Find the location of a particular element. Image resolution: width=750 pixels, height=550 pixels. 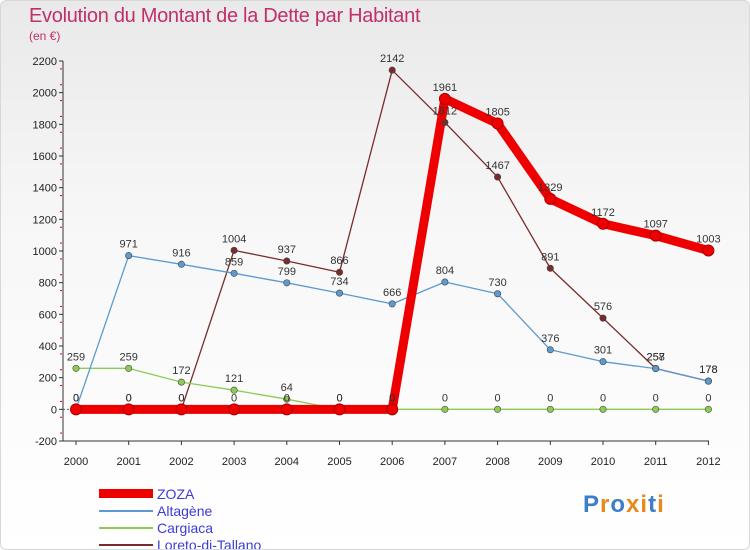

data-label: 2142 is located at coordinates (392, 59).